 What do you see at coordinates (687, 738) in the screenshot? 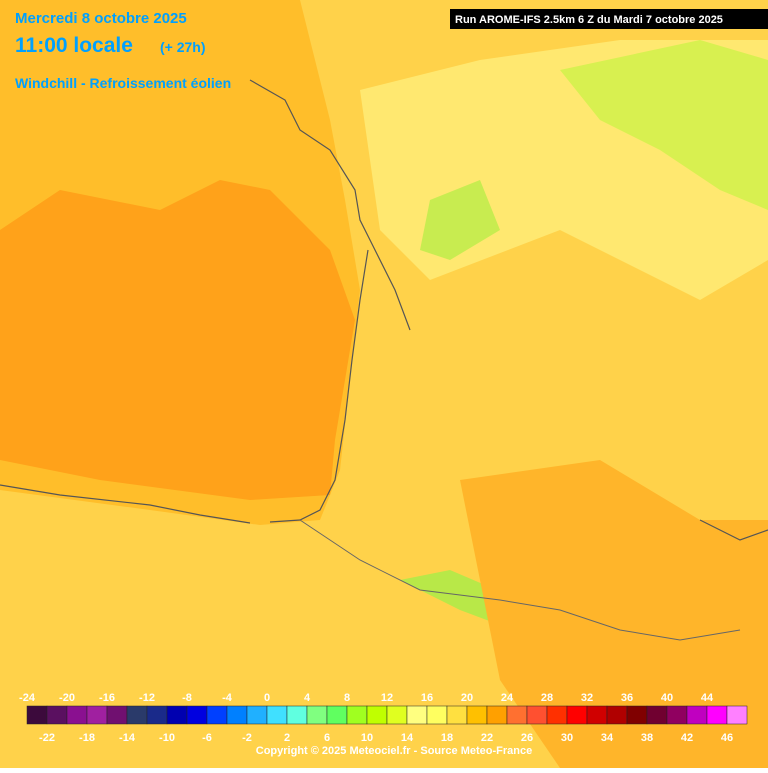
I see `legend-label: 42` at bounding box center [687, 738].